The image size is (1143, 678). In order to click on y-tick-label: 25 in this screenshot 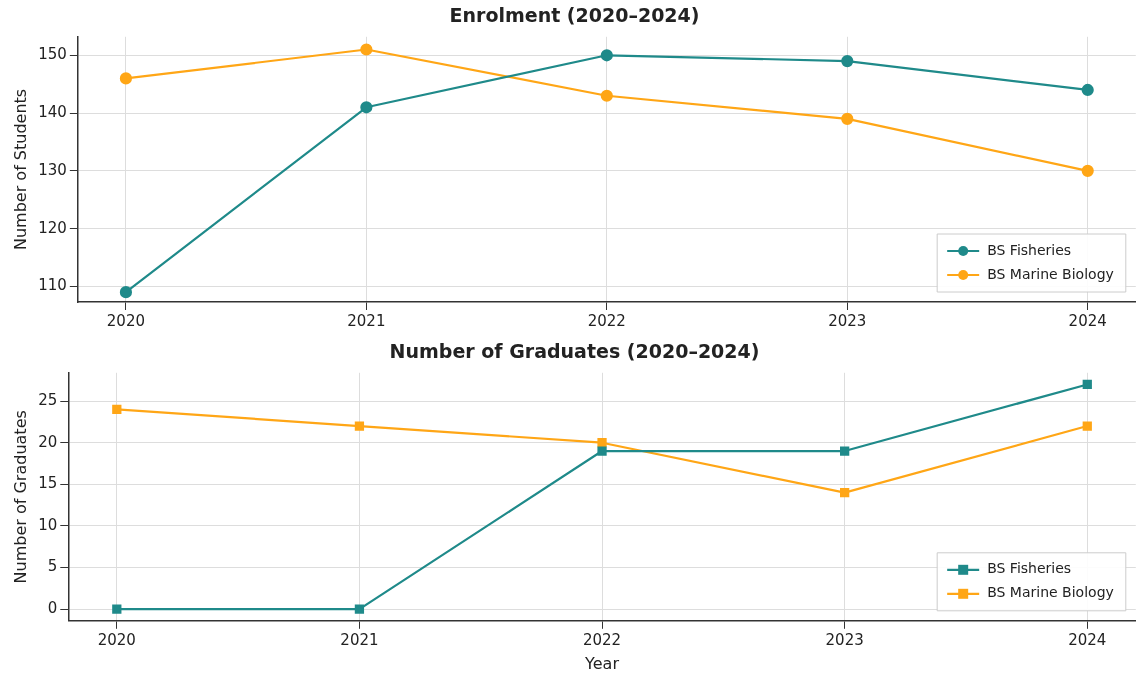, I will do `click(48, 399)`.